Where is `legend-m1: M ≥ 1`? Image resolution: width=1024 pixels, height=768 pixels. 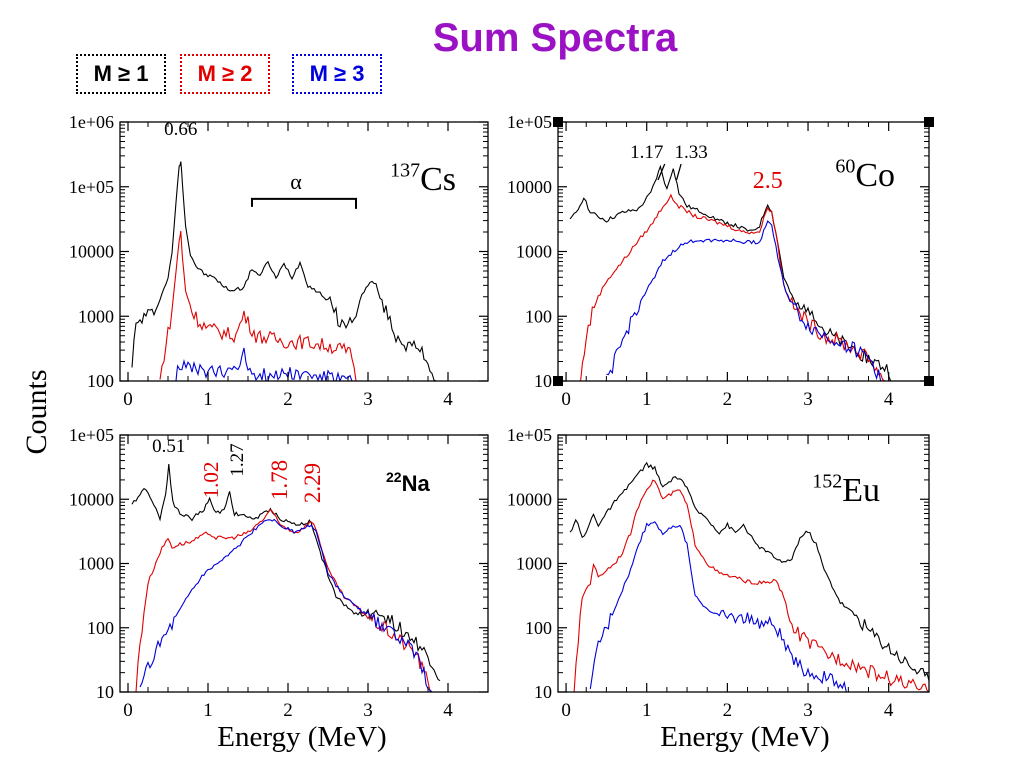
legend-m1: M ≥ 1 is located at coordinates (121, 74).